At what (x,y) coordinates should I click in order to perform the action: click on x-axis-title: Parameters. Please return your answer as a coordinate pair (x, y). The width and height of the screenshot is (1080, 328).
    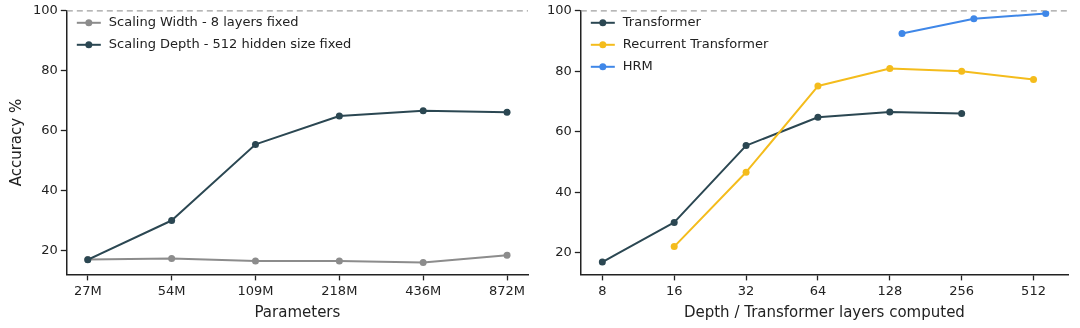
    Looking at the image, I should click on (297, 311).